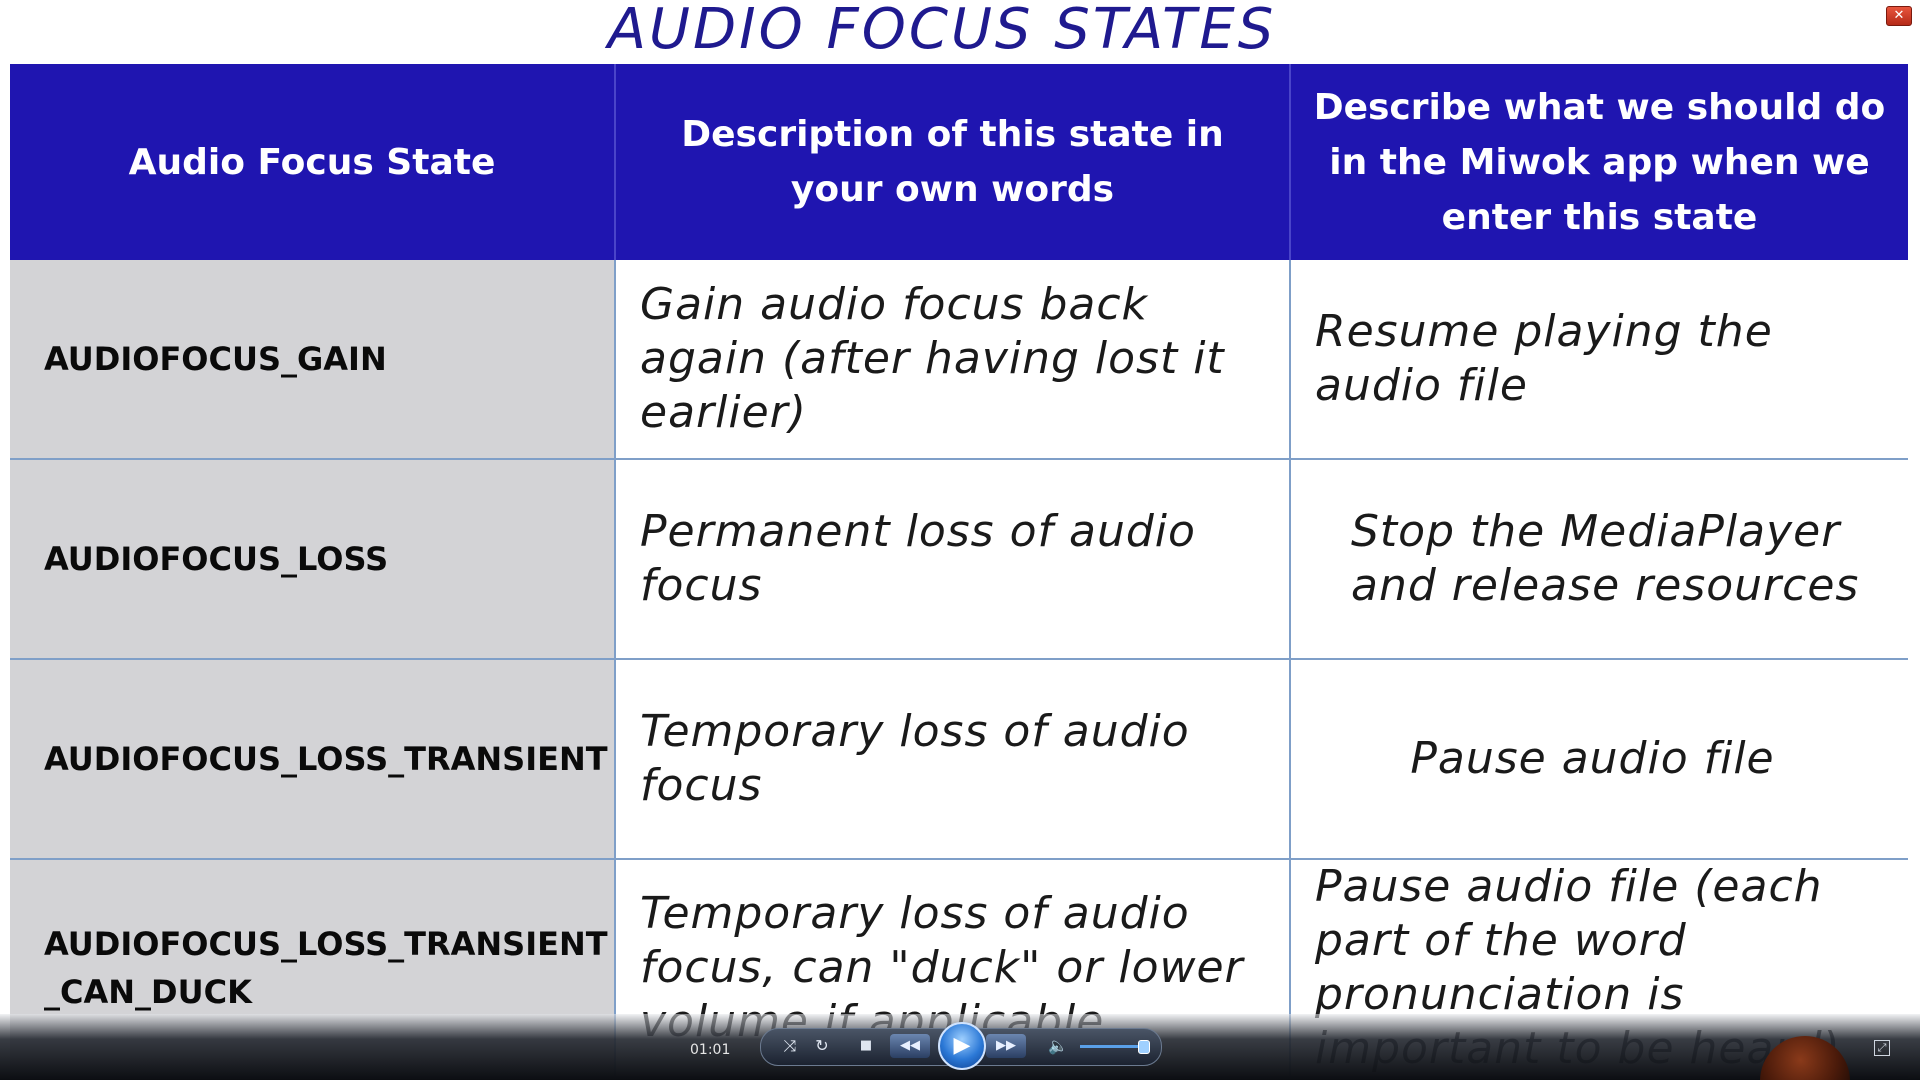 The width and height of the screenshot is (1920, 1080). I want to click on media-player-controls: 01:01 ⤨ ↻ ■ ◀◀ ▶ ▶▶ 🔈 ⤢, so click(960, 1047).